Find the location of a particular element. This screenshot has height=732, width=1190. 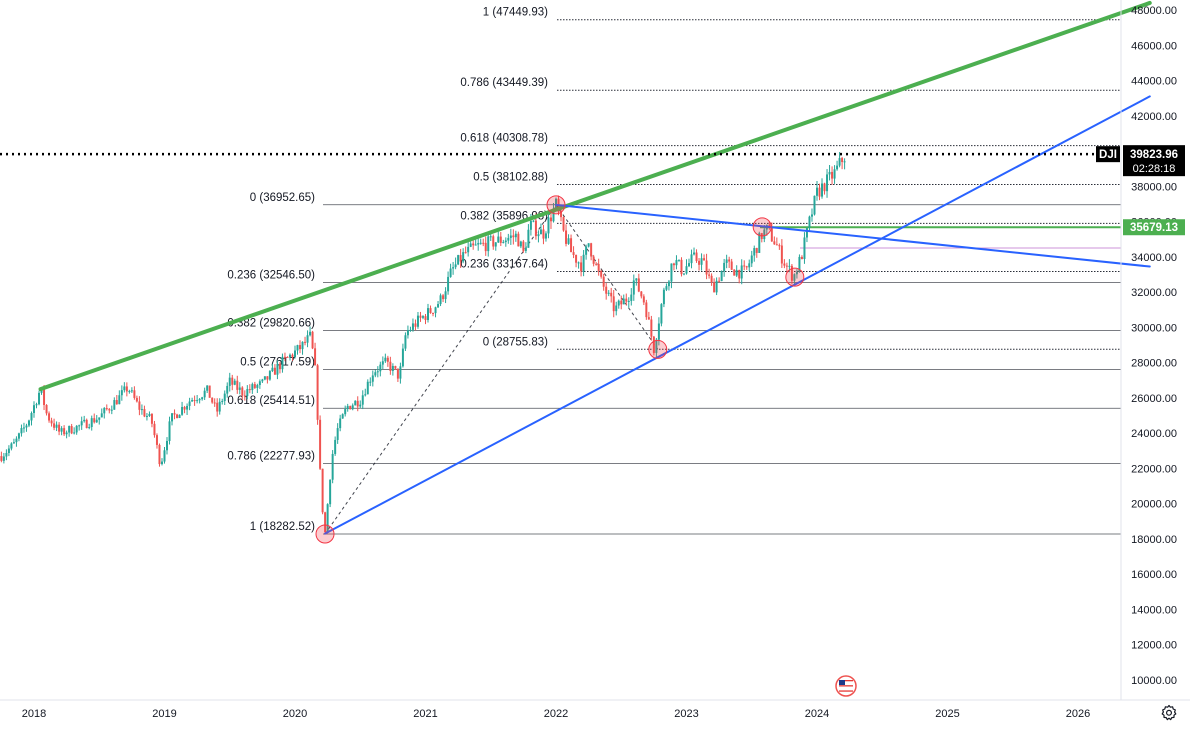

event-icon-group is located at coordinates (846, 686).